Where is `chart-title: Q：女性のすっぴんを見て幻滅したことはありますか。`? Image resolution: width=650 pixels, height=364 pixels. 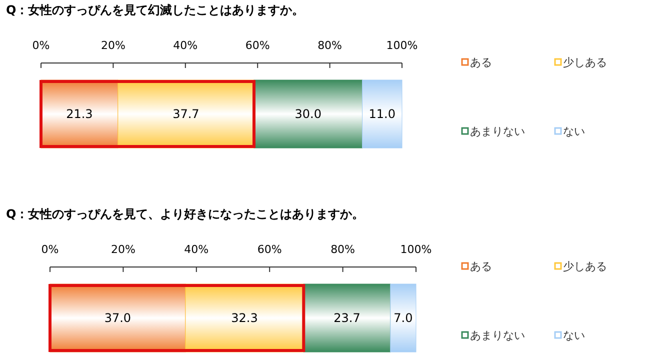
chart-title: Q：女性のすっぴんを見て幻滅したことはありますか。 is located at coordinates (155, 10).